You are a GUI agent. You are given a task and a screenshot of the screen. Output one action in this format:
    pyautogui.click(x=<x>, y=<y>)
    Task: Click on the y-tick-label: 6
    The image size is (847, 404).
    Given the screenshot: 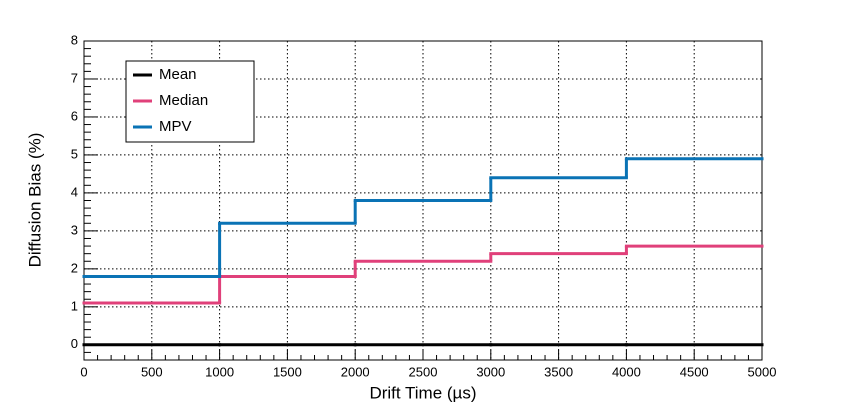 What is the action you would take?
    pyautogui.click(x=74, y=115)
    